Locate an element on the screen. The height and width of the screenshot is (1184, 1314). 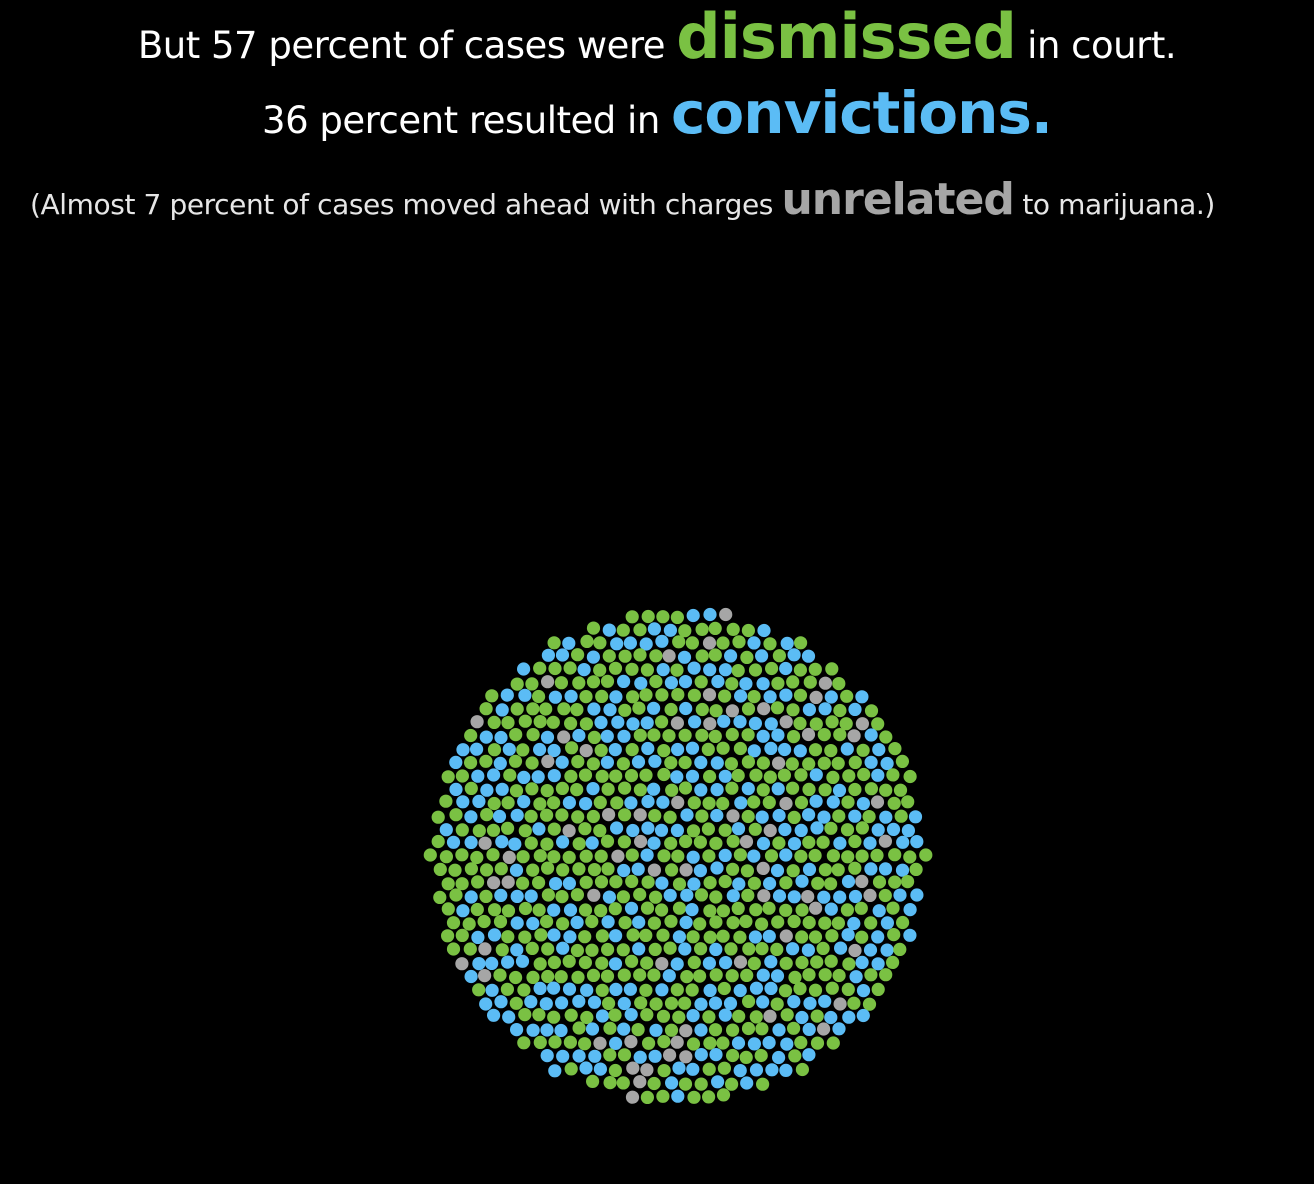
headline-line-2: 36 percent resulted in convictions. is located at coordinates (657, 117).